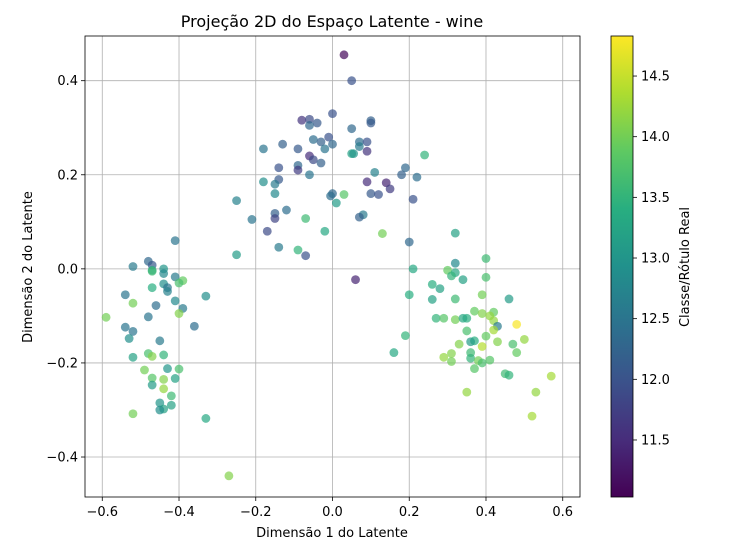 The width and height of the screenshot is (744, 548). Describe the element at coordinates (655, 77) in the screenshot. I see `colorbar-tick-label: 14.5` at that location.